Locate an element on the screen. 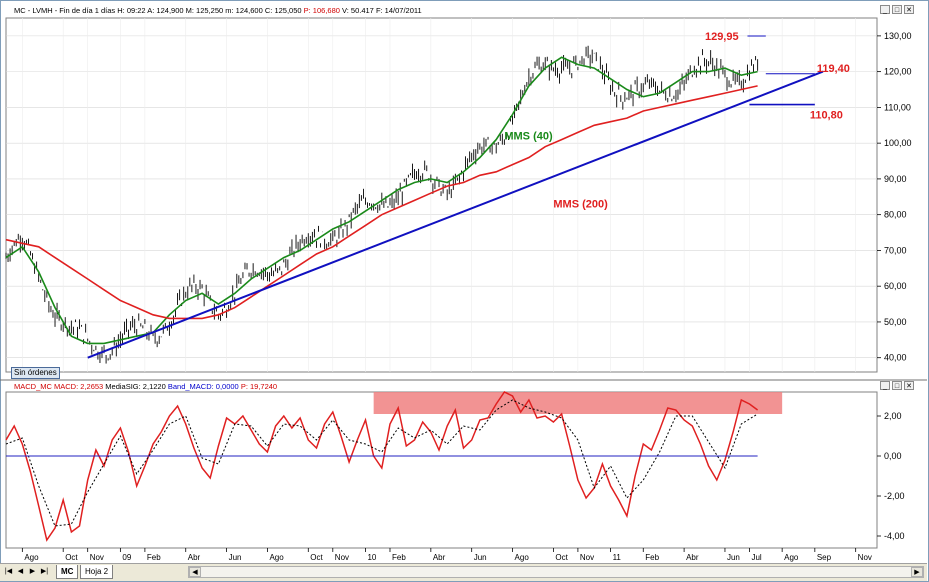 Image resolution: width=929 pixels, height=582 pixels. price-title-part-3: M: 125,250 is located at coordinates (205, 10).